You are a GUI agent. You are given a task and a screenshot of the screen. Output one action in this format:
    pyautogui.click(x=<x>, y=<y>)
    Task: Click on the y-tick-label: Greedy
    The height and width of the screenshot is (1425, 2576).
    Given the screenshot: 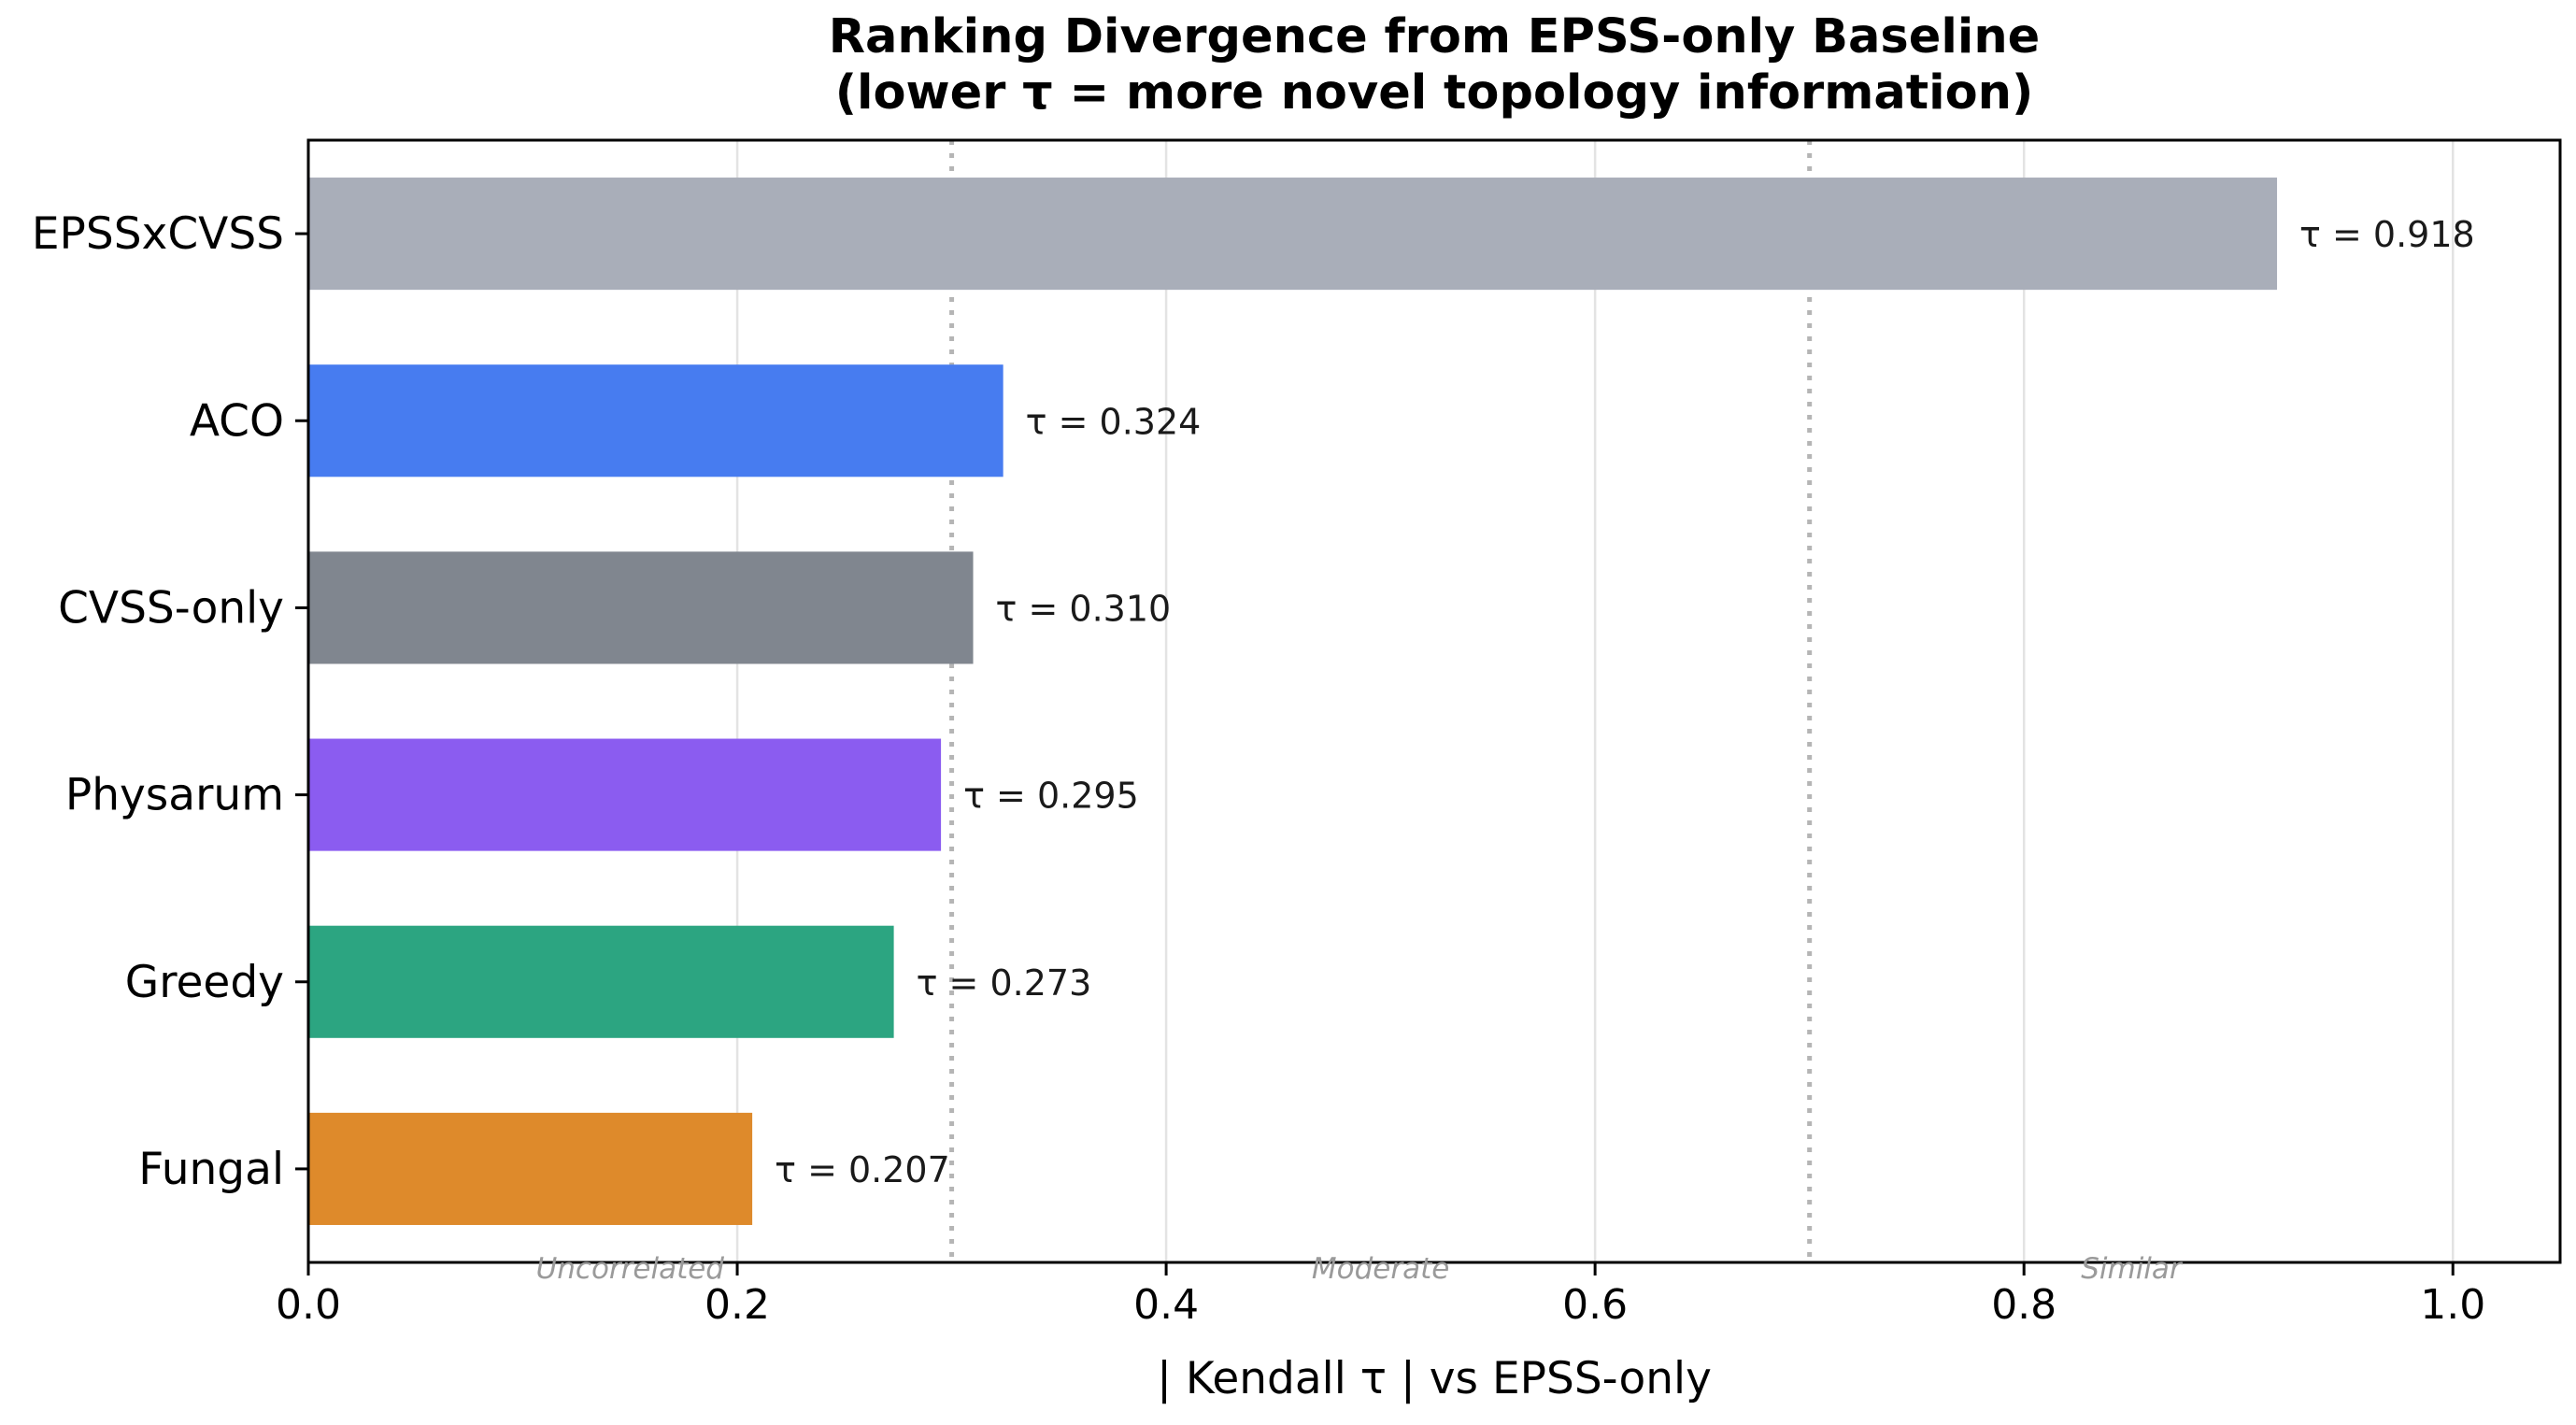 What is the action you would take?
    pyautogui.click(x=205, y=983)
    